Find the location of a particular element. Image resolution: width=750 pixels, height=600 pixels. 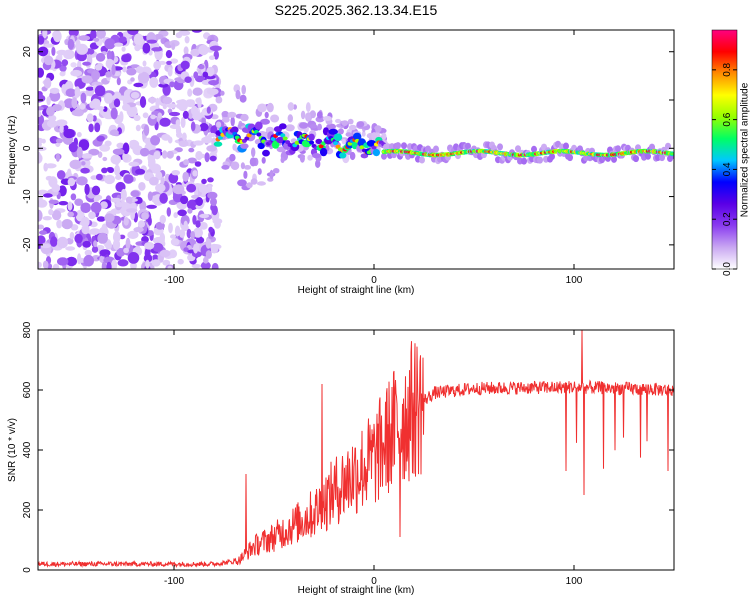

spectrogram-y-tick-label: 0 is located at coordinates (27, 148).